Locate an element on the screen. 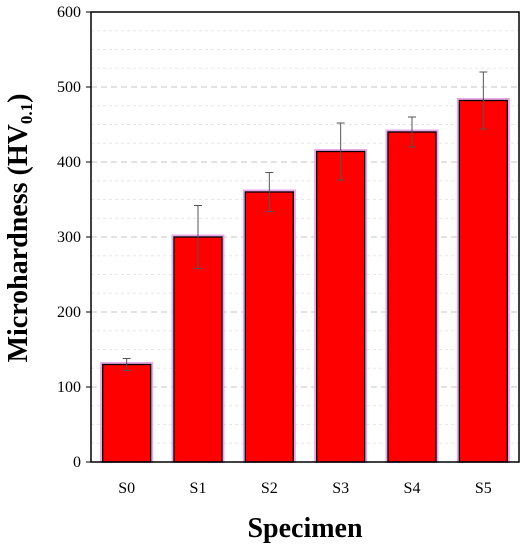  y-tick-label: 500 is located at coordinates (69, 87).